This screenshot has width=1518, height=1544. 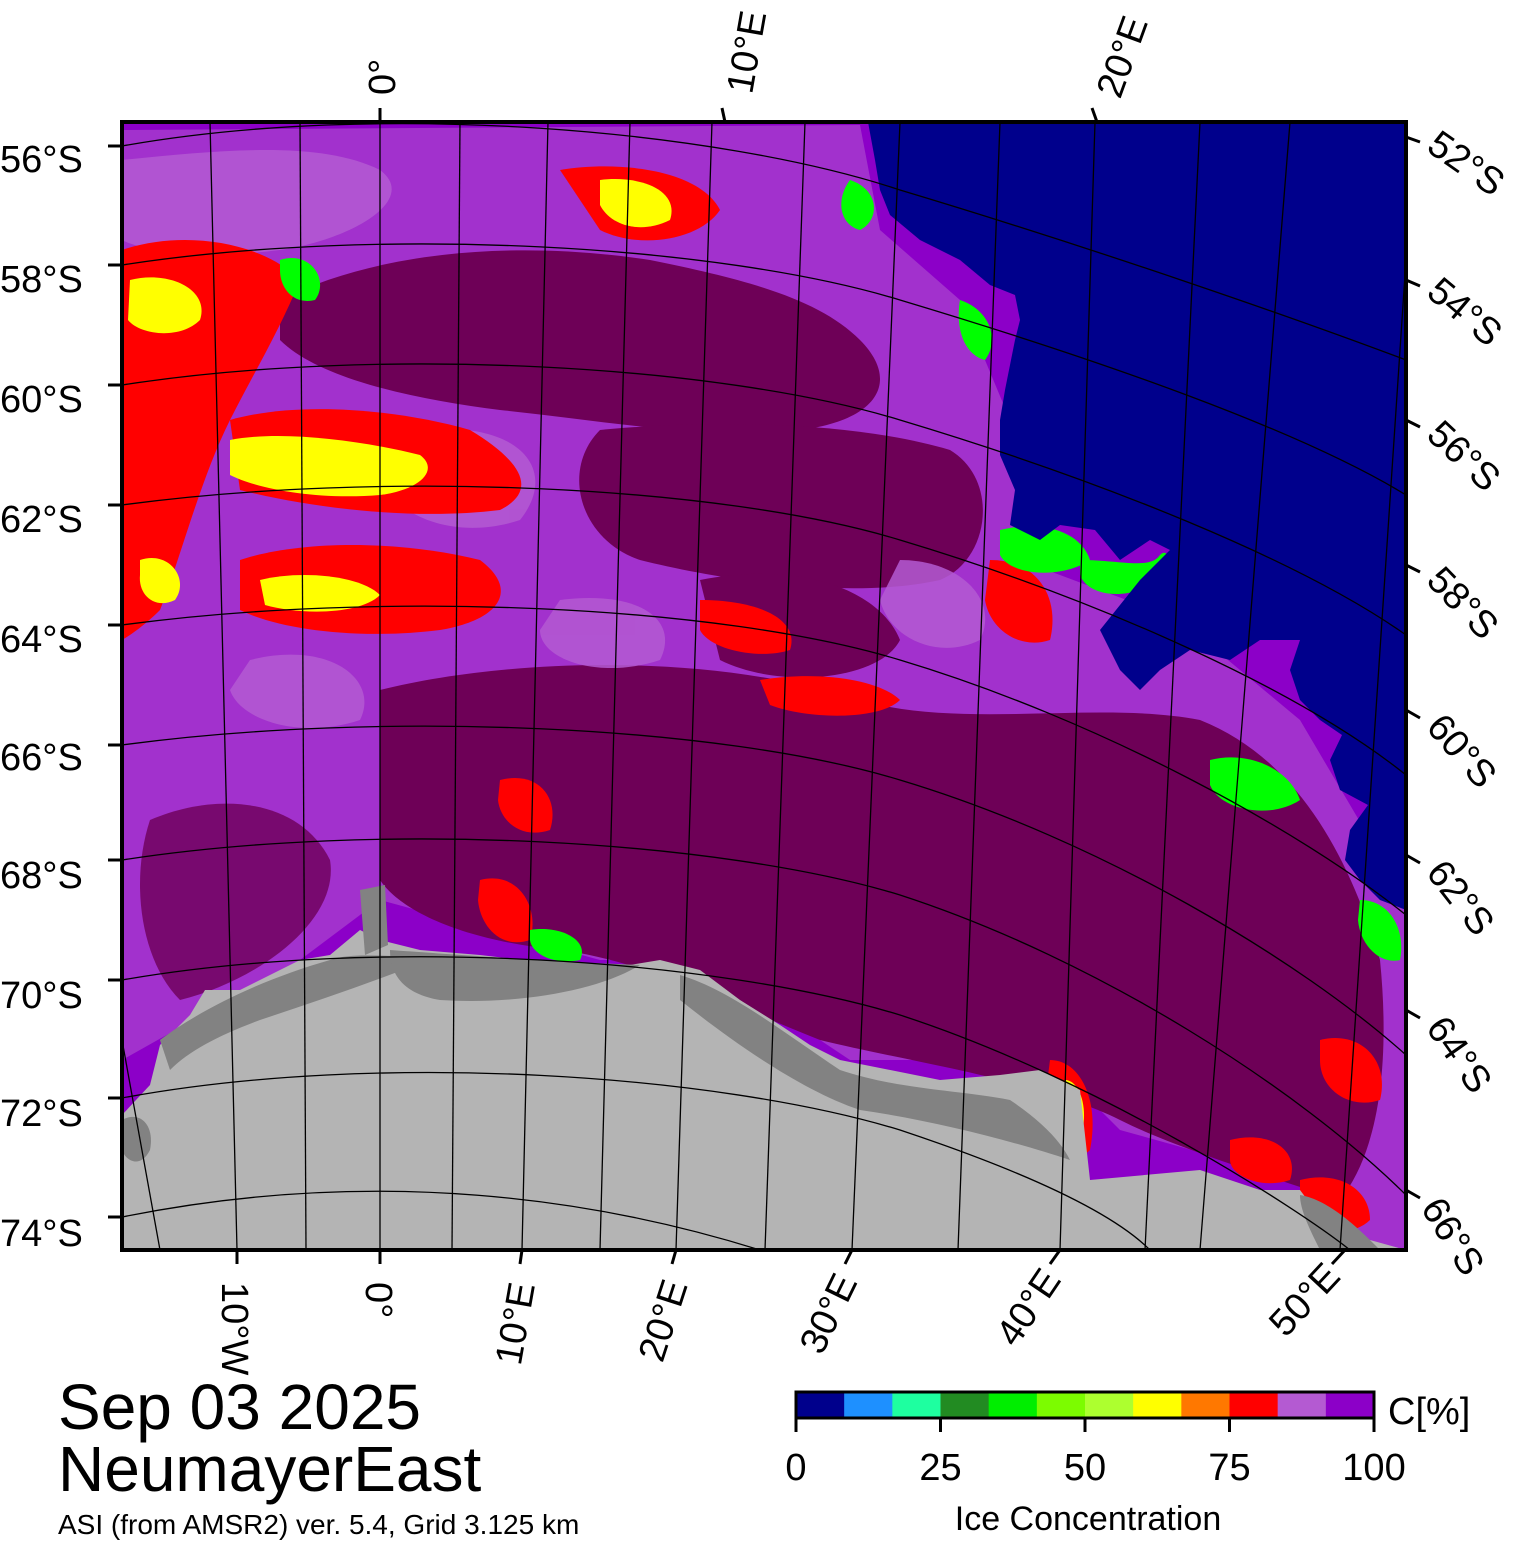 I want to click on lat-label-right-60: 60°S, so click(x=1461, y=751).